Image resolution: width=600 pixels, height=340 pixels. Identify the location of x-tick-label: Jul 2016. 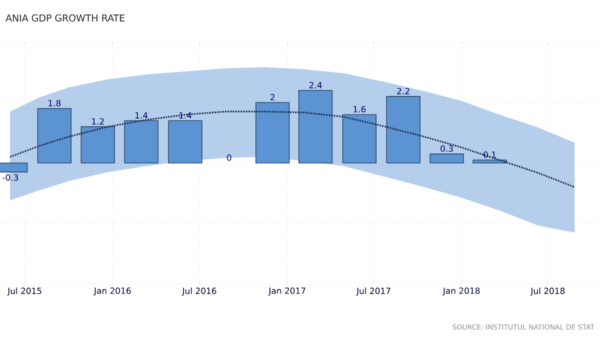
(199, 292).